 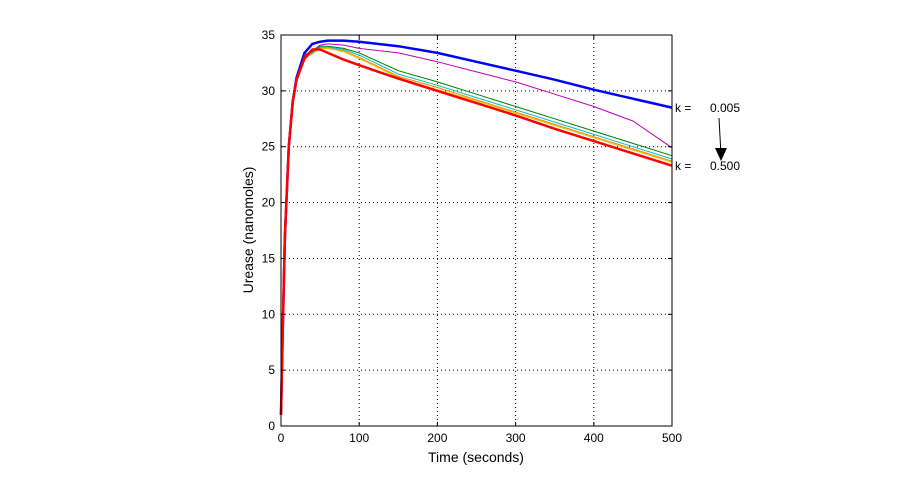 I want to click on y-tick-label: 10, so click(x=269, y=314).